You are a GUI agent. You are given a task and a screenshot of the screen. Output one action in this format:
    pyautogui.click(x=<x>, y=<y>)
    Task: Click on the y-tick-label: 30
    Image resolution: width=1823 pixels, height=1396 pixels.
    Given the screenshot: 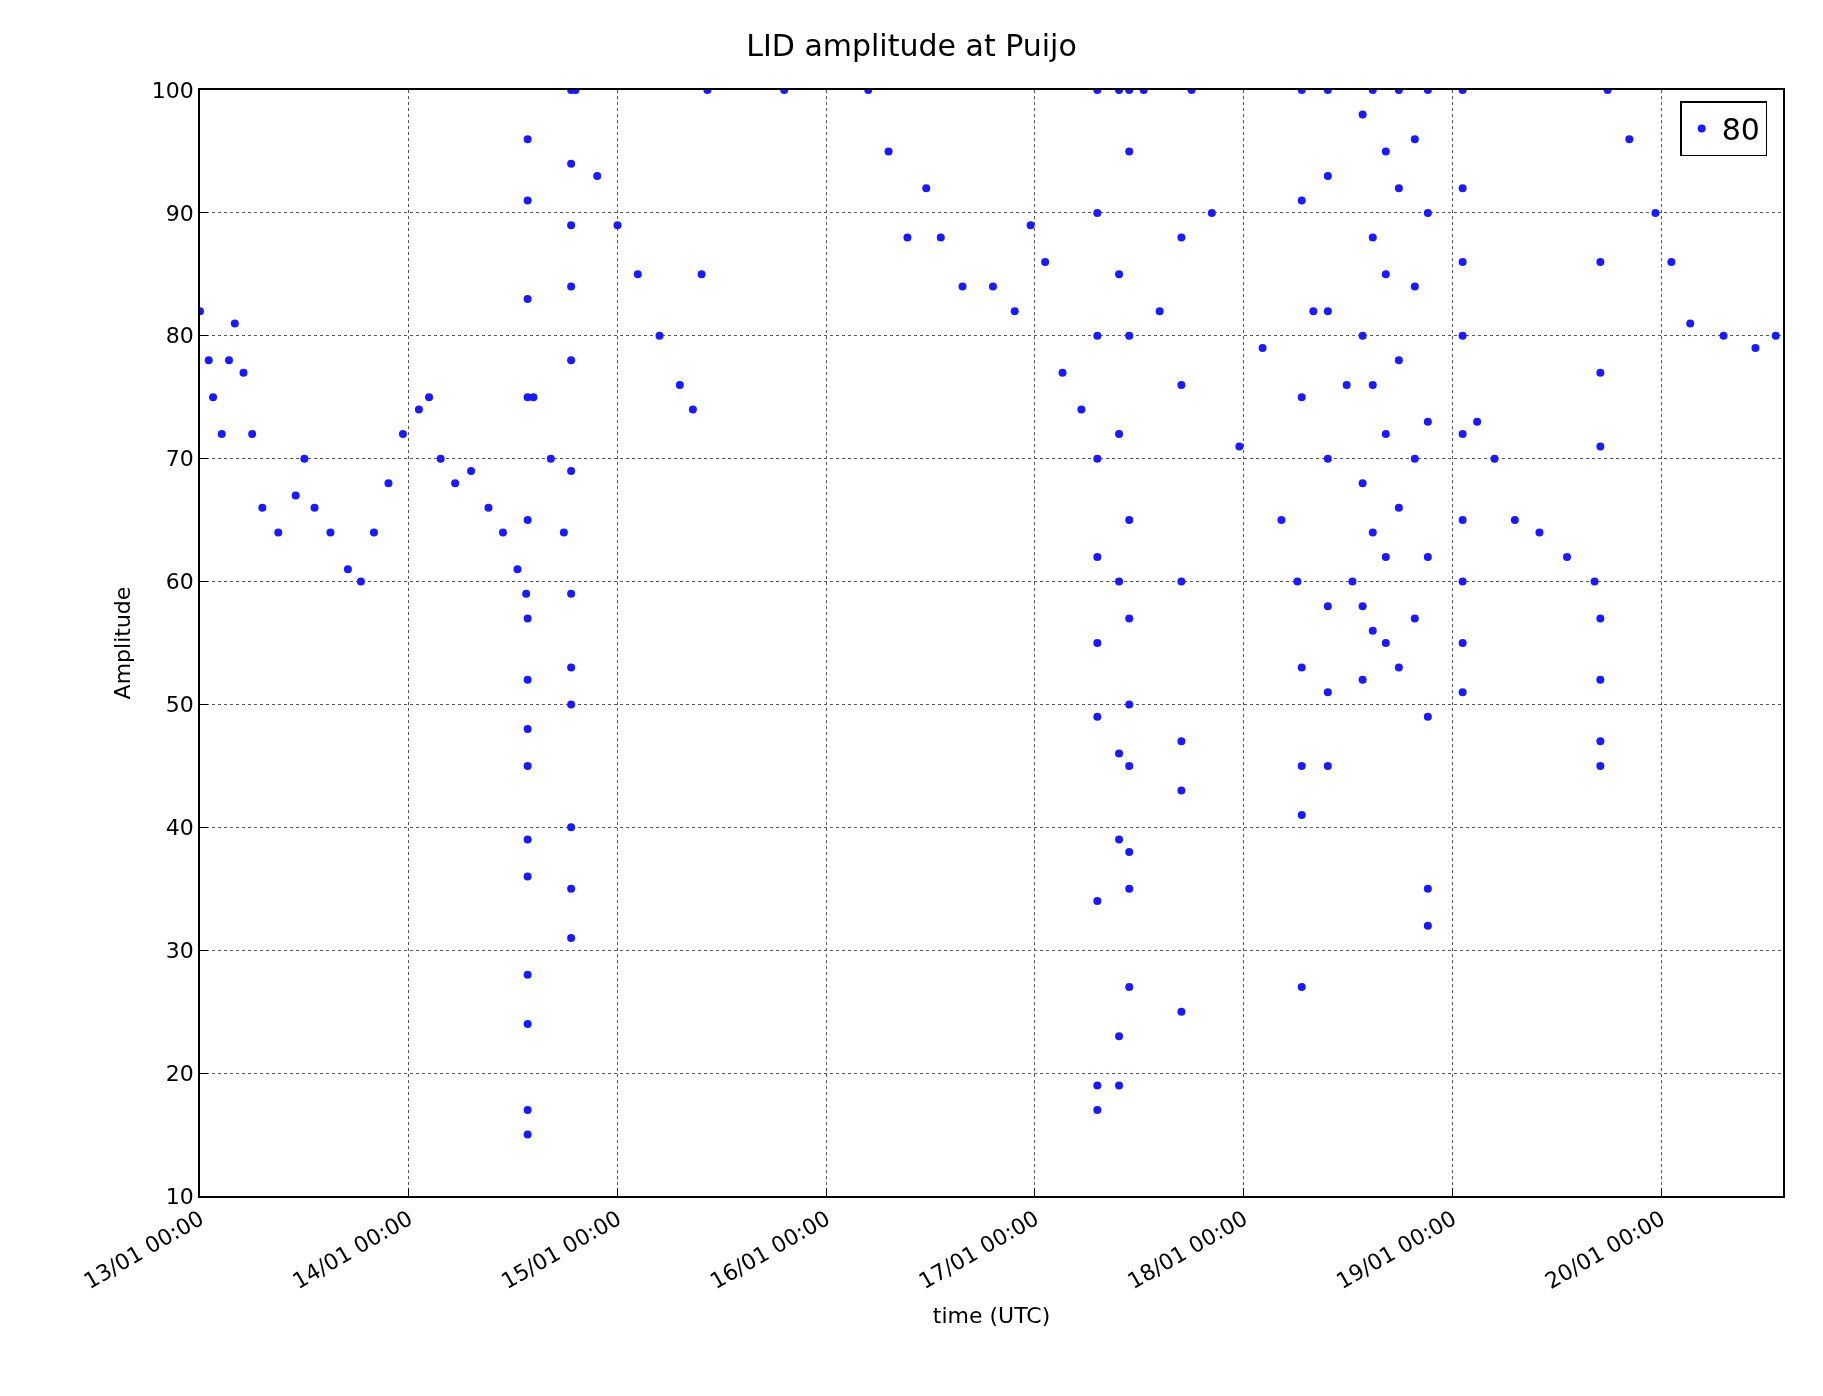 What is the action you would take?
    pyautogui.click(x=179, y=950)
    